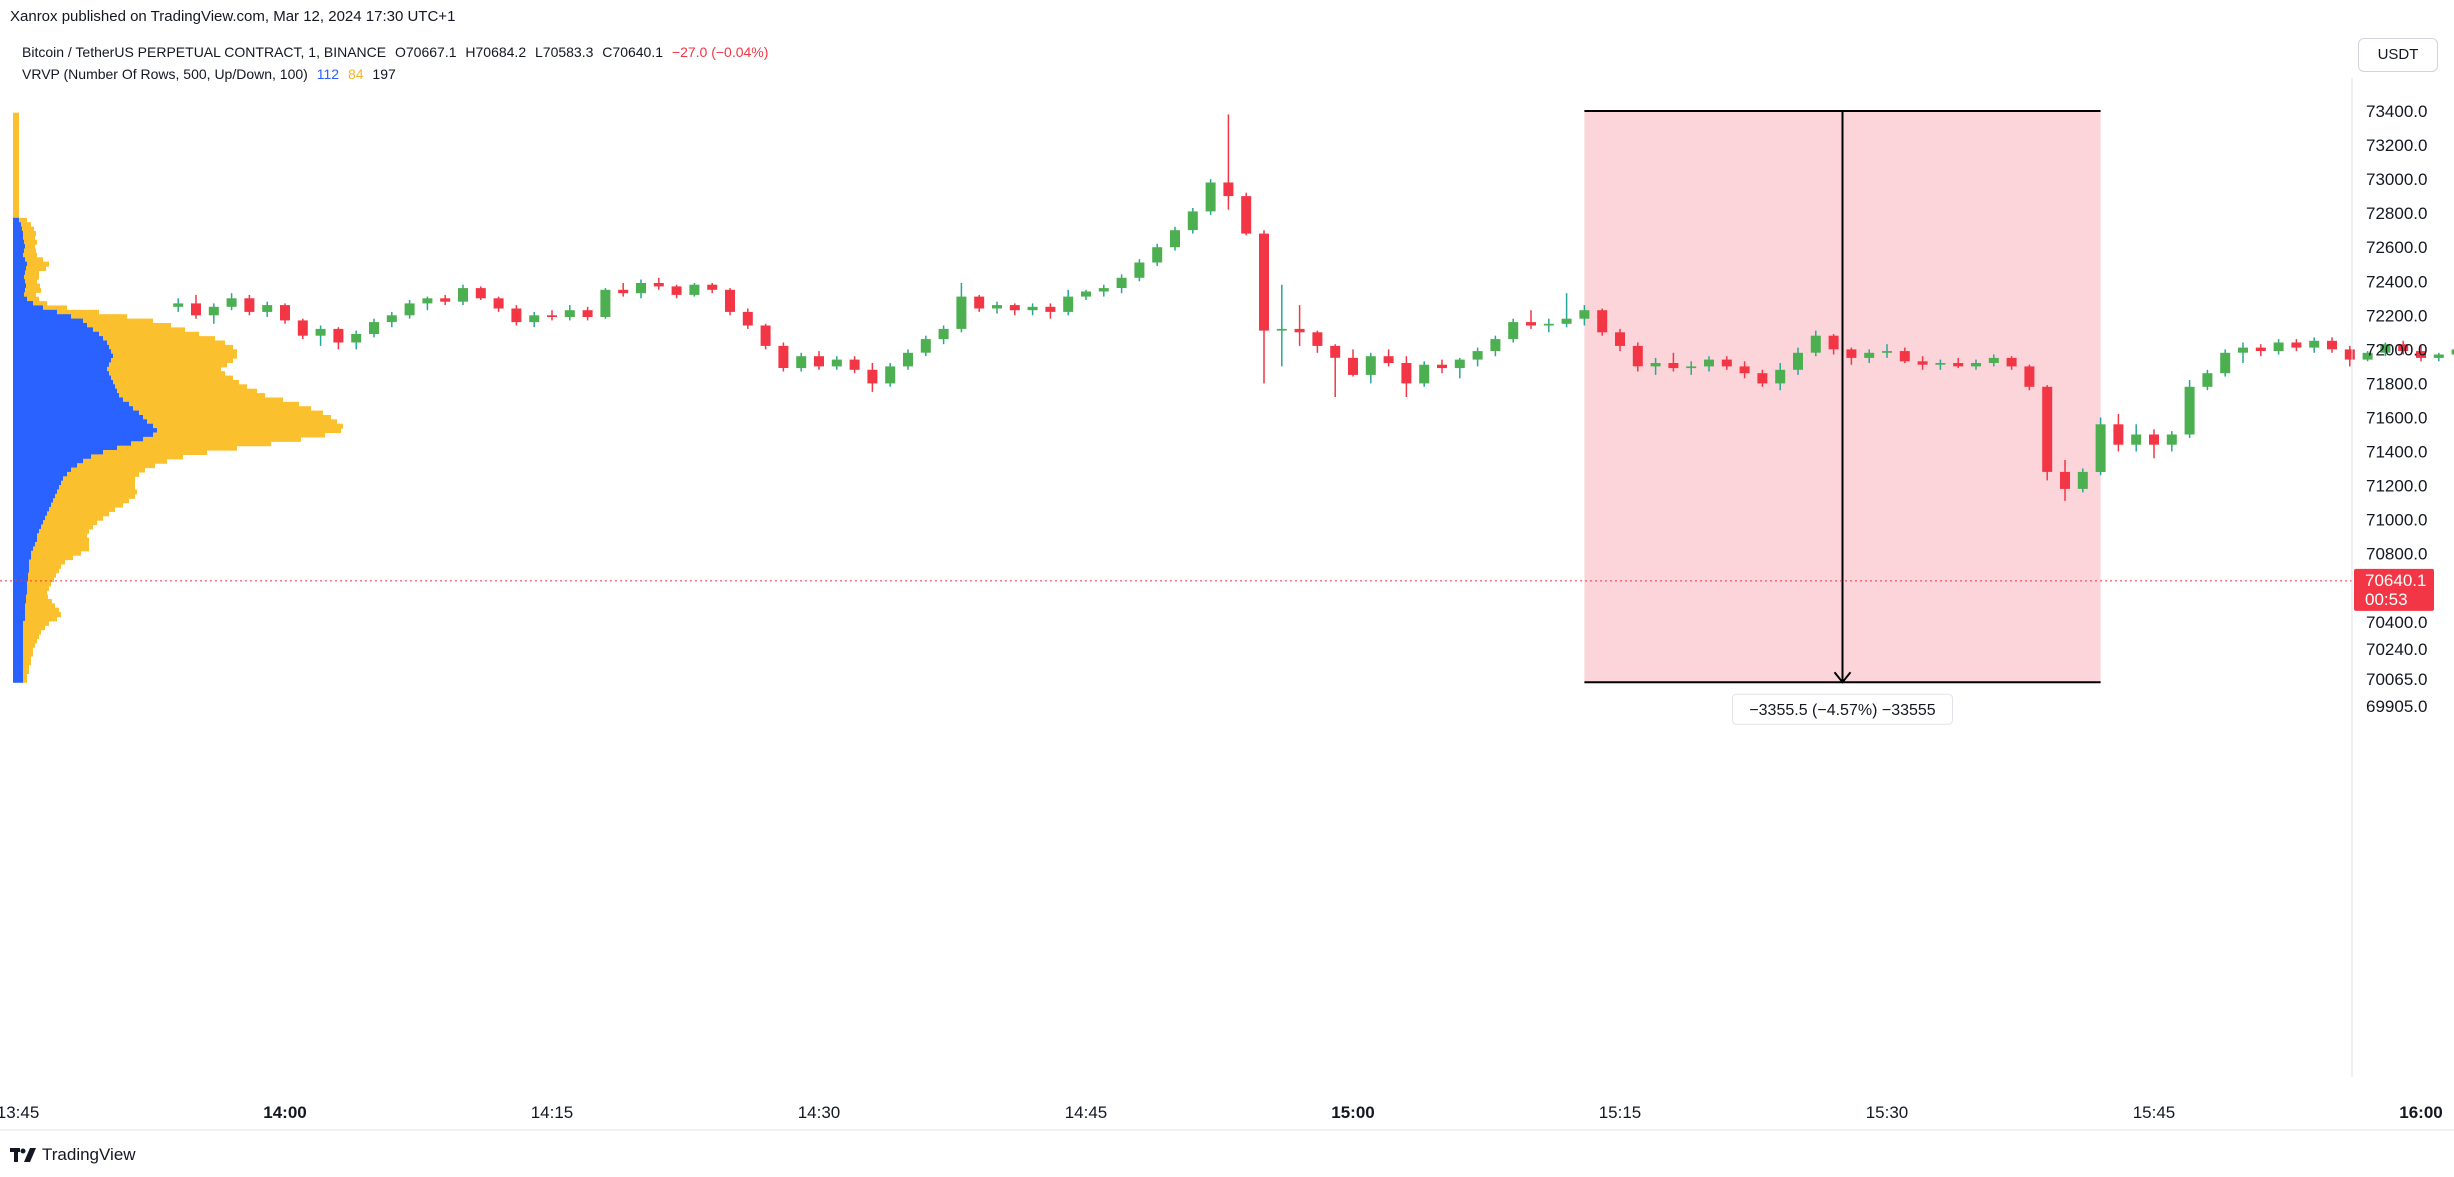 The image size is (2454, 1177). What do you see at coordinates (89, 1154) in the screenshot?
I see `tradingview-logo-text: TradingView` at bounding box center [89, 1154].